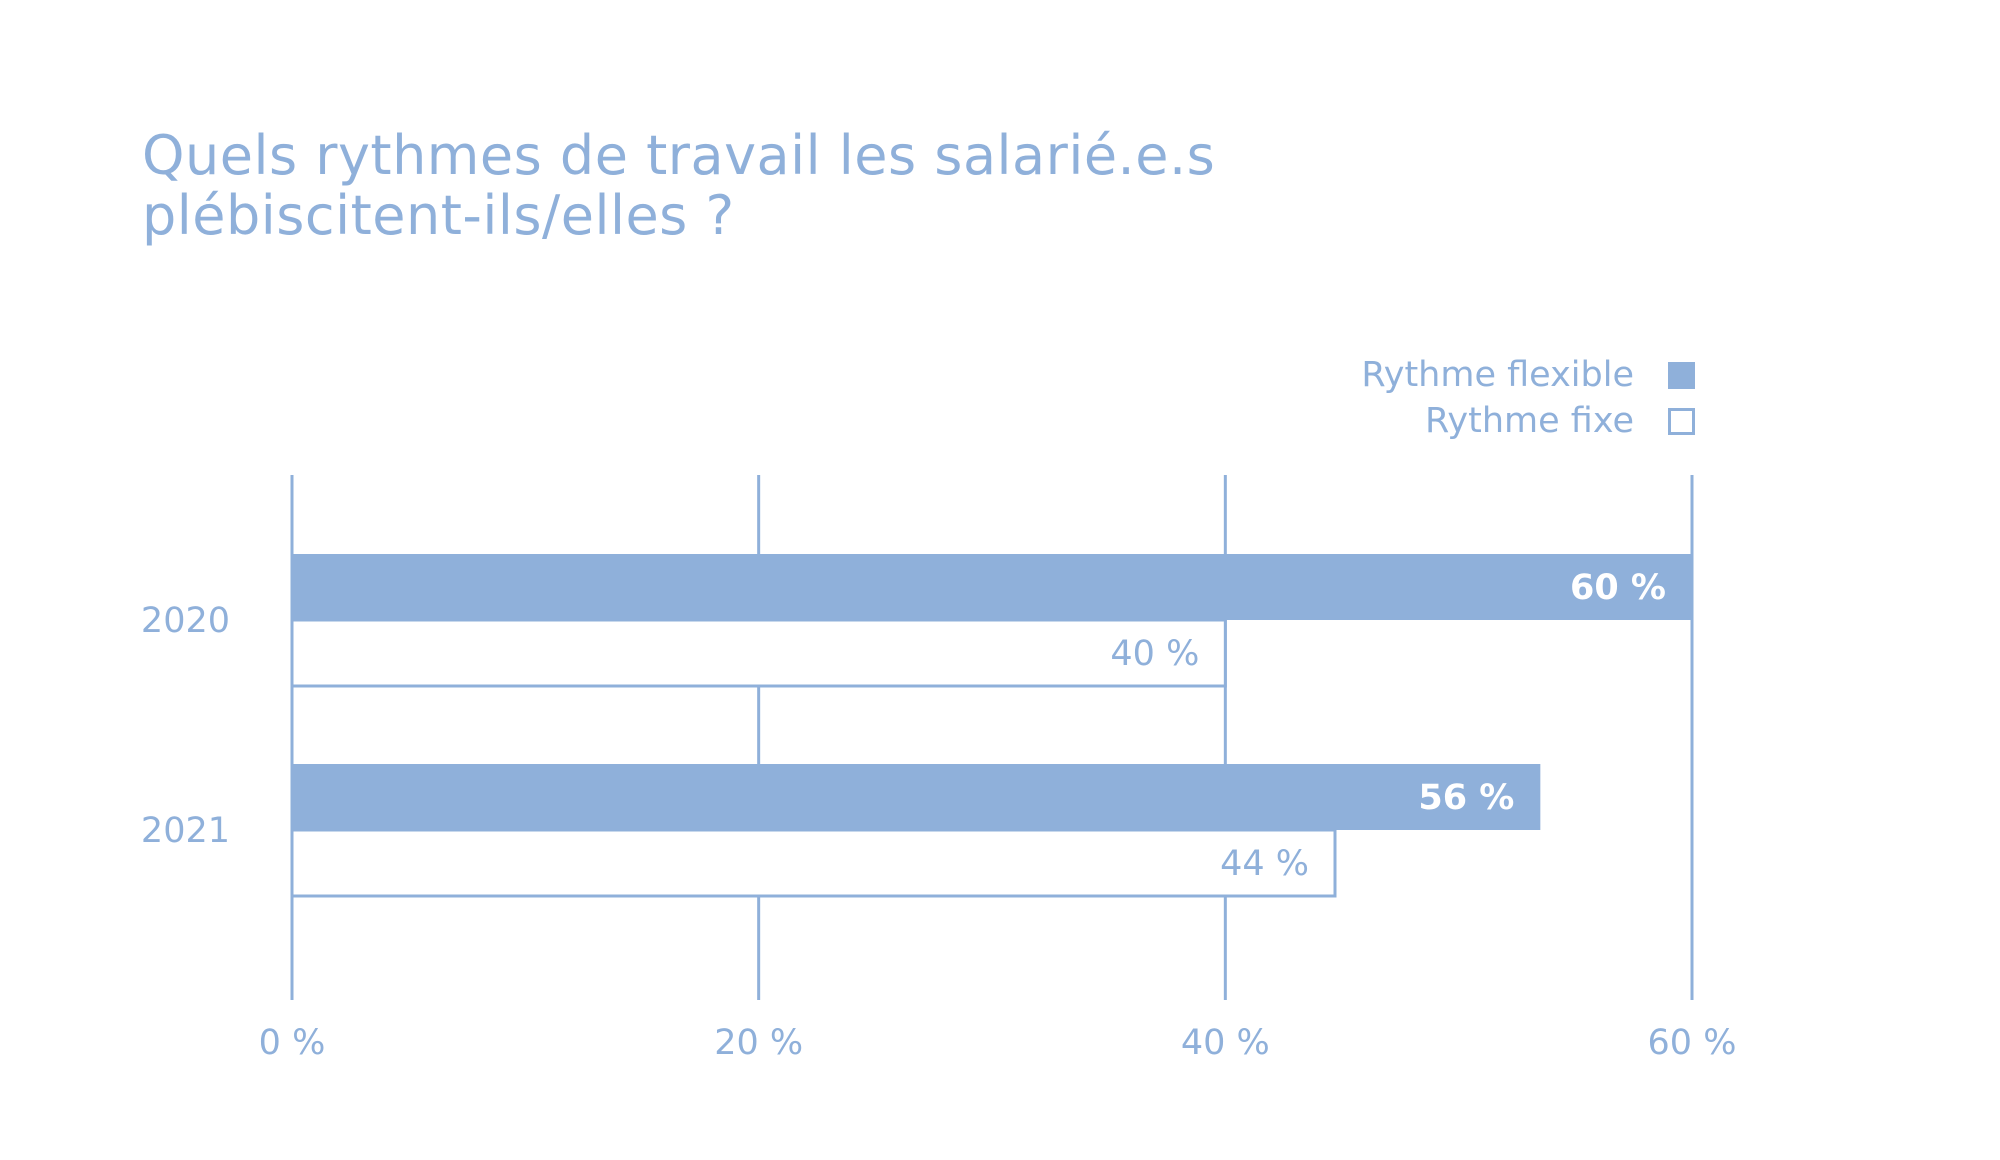  Describe the element at coordinates (1681, 375) in the screenshot. I see `legend-swatch-flexible` at that location.